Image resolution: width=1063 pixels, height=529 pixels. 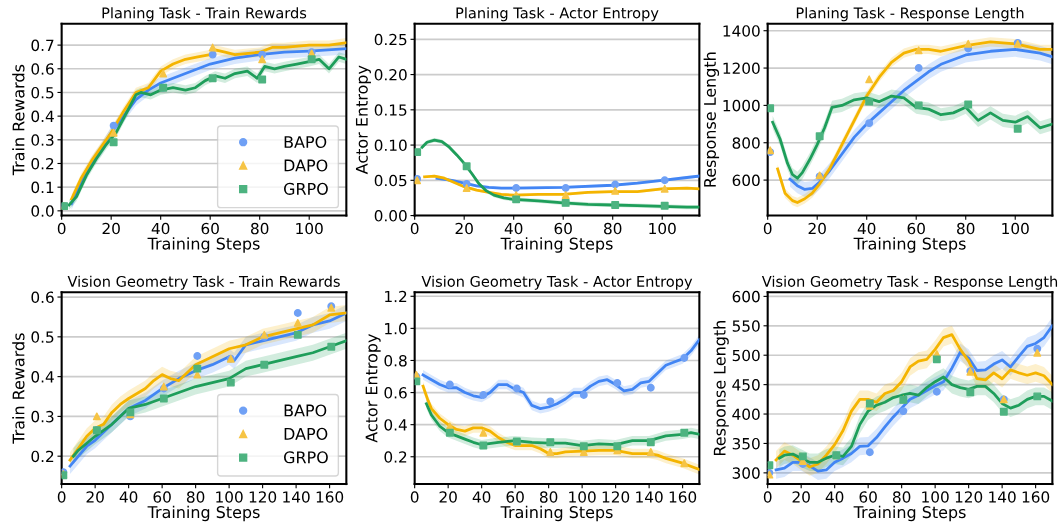 What do you see at coordinates (390, 110) in the screenshot?
I see `y-tick-label: 0.15` at bounding box center [390, 110].